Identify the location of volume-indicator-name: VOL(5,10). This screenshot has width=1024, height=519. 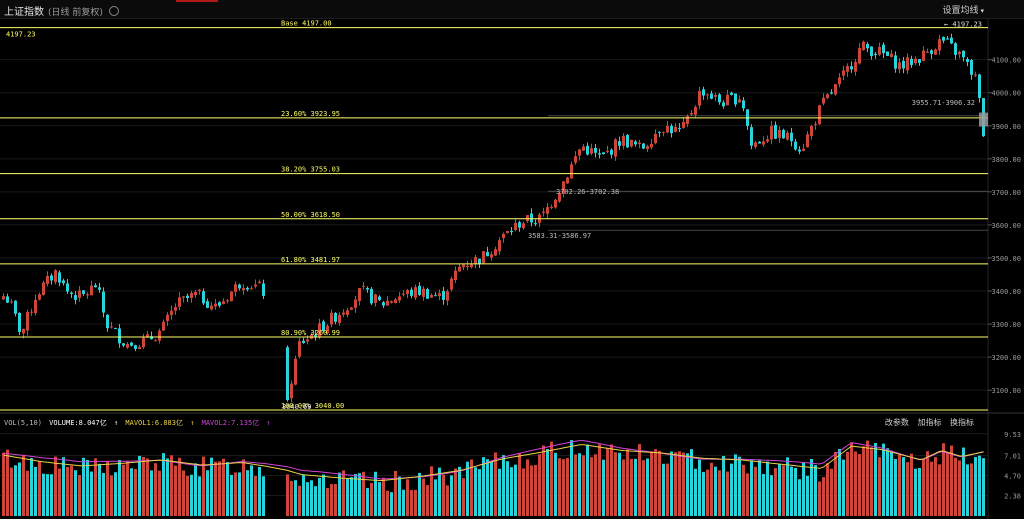
(23, 423).